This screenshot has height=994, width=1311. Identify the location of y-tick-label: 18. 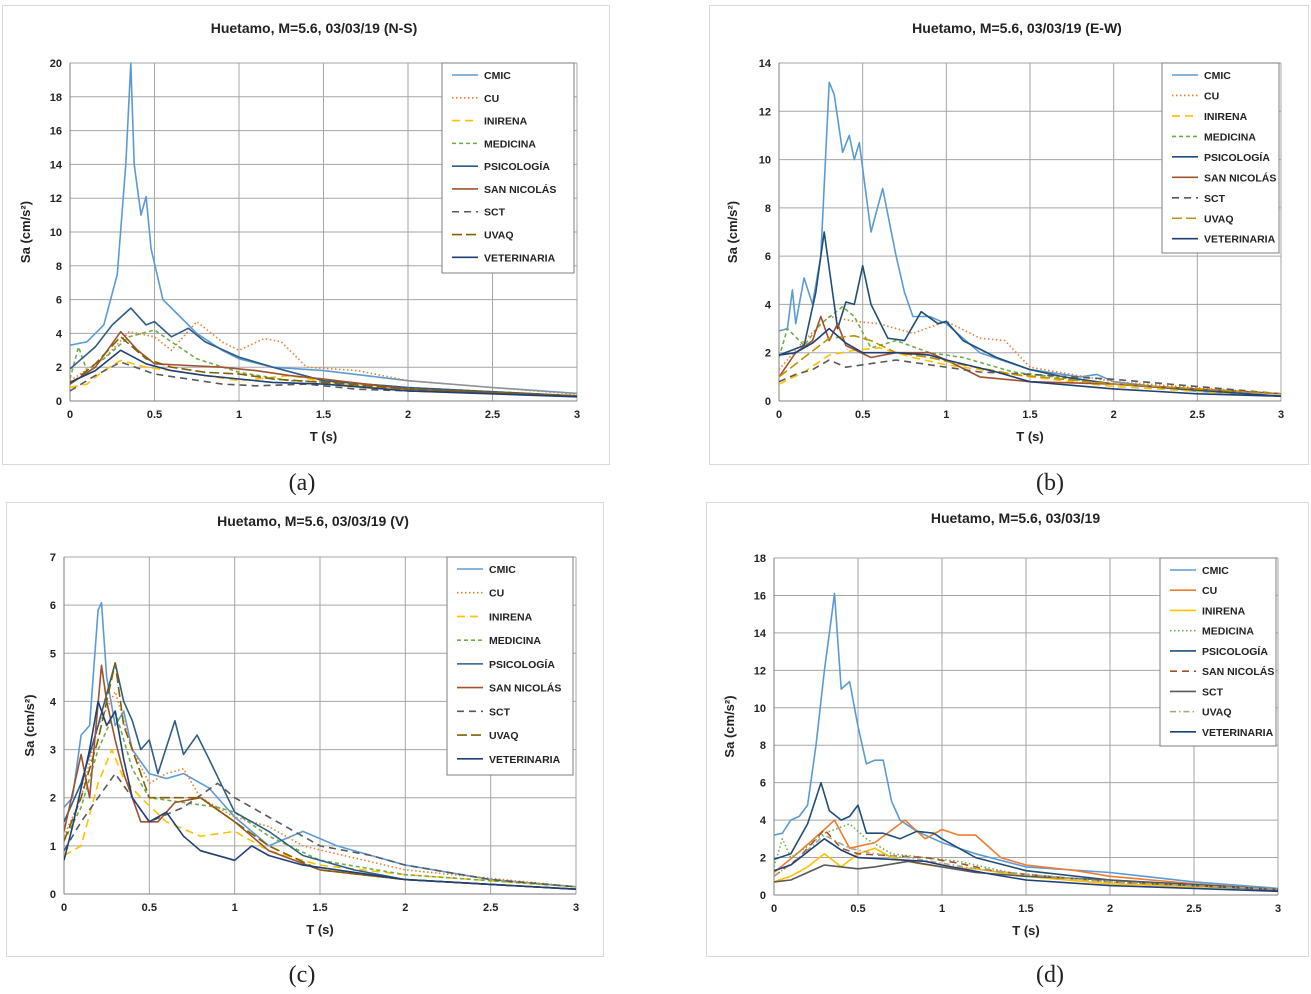
(760, 559).